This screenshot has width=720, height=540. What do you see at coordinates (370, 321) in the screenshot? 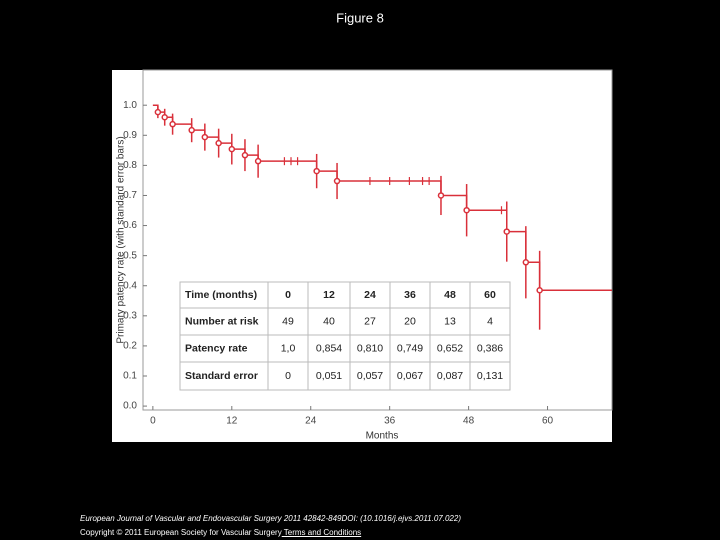
I see `table-cell: 27` at bounding box center [370, 321].